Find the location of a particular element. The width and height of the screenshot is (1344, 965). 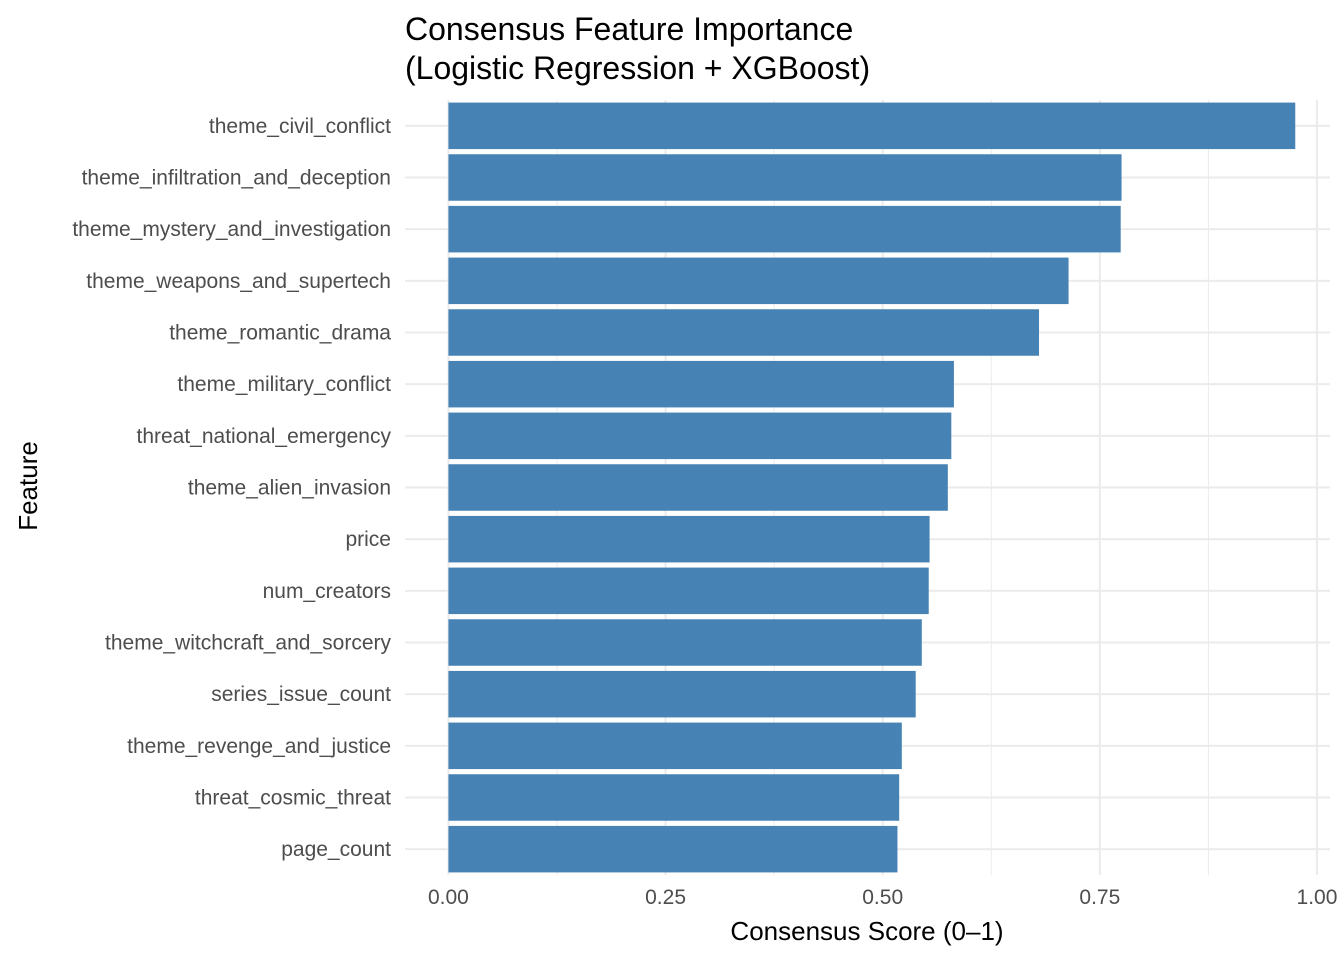

chart-title-line-2: (Logistic Regression + XGBoost) is located at coordinates (637, 68).